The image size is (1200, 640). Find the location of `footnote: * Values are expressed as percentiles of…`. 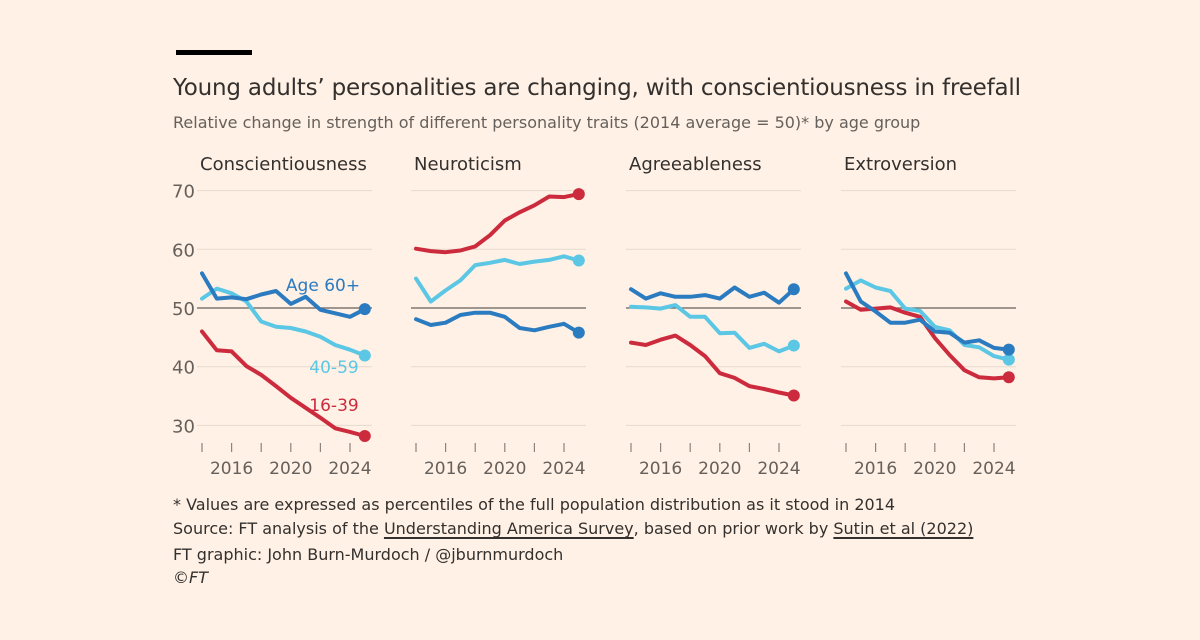

footnote: * Values are expressed as percentiles of… is located at coordinates (534, 504).